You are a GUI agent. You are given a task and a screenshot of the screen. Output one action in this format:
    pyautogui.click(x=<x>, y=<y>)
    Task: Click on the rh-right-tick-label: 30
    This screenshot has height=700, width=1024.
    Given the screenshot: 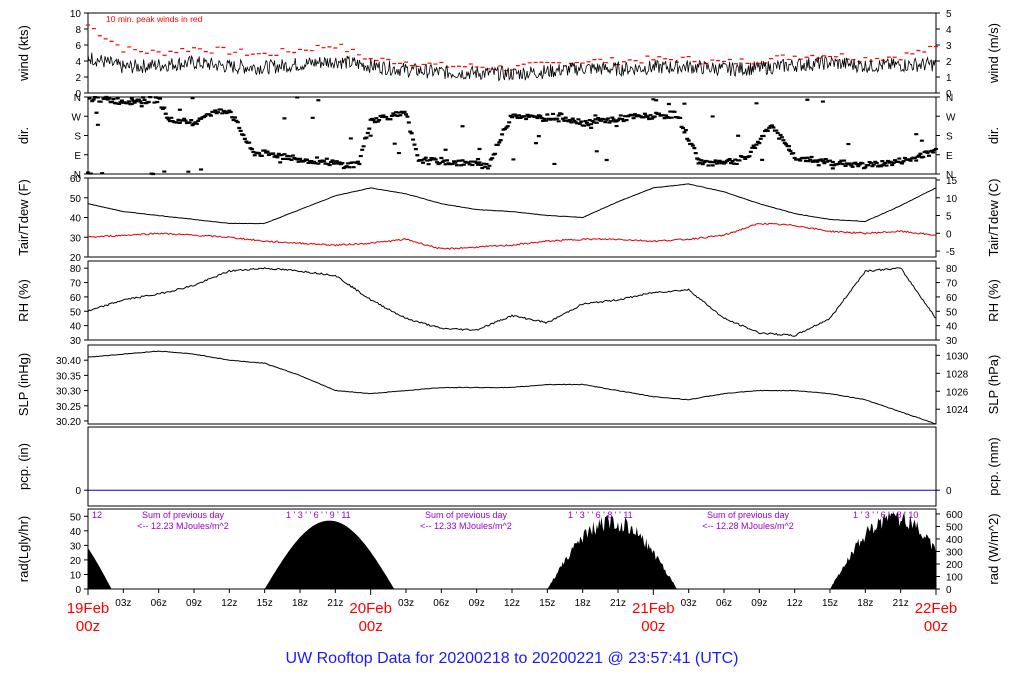 What is the action you would take?
    pyautogui.click(x=952, y=341)
    